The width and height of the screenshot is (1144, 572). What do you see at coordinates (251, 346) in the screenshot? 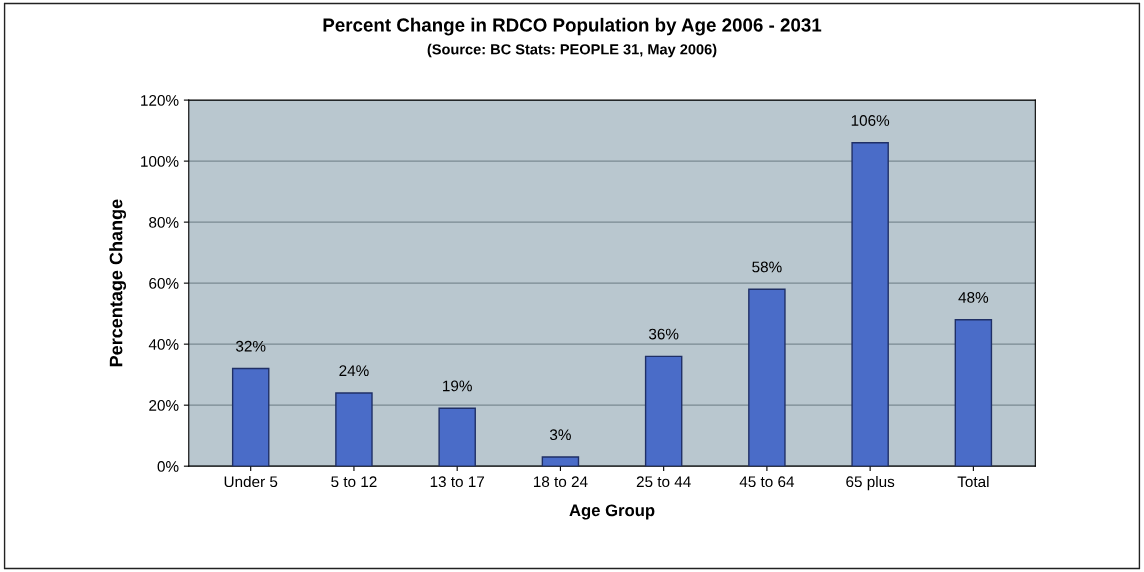
I see `data-label: 32%` at bounding box center [251, 346].